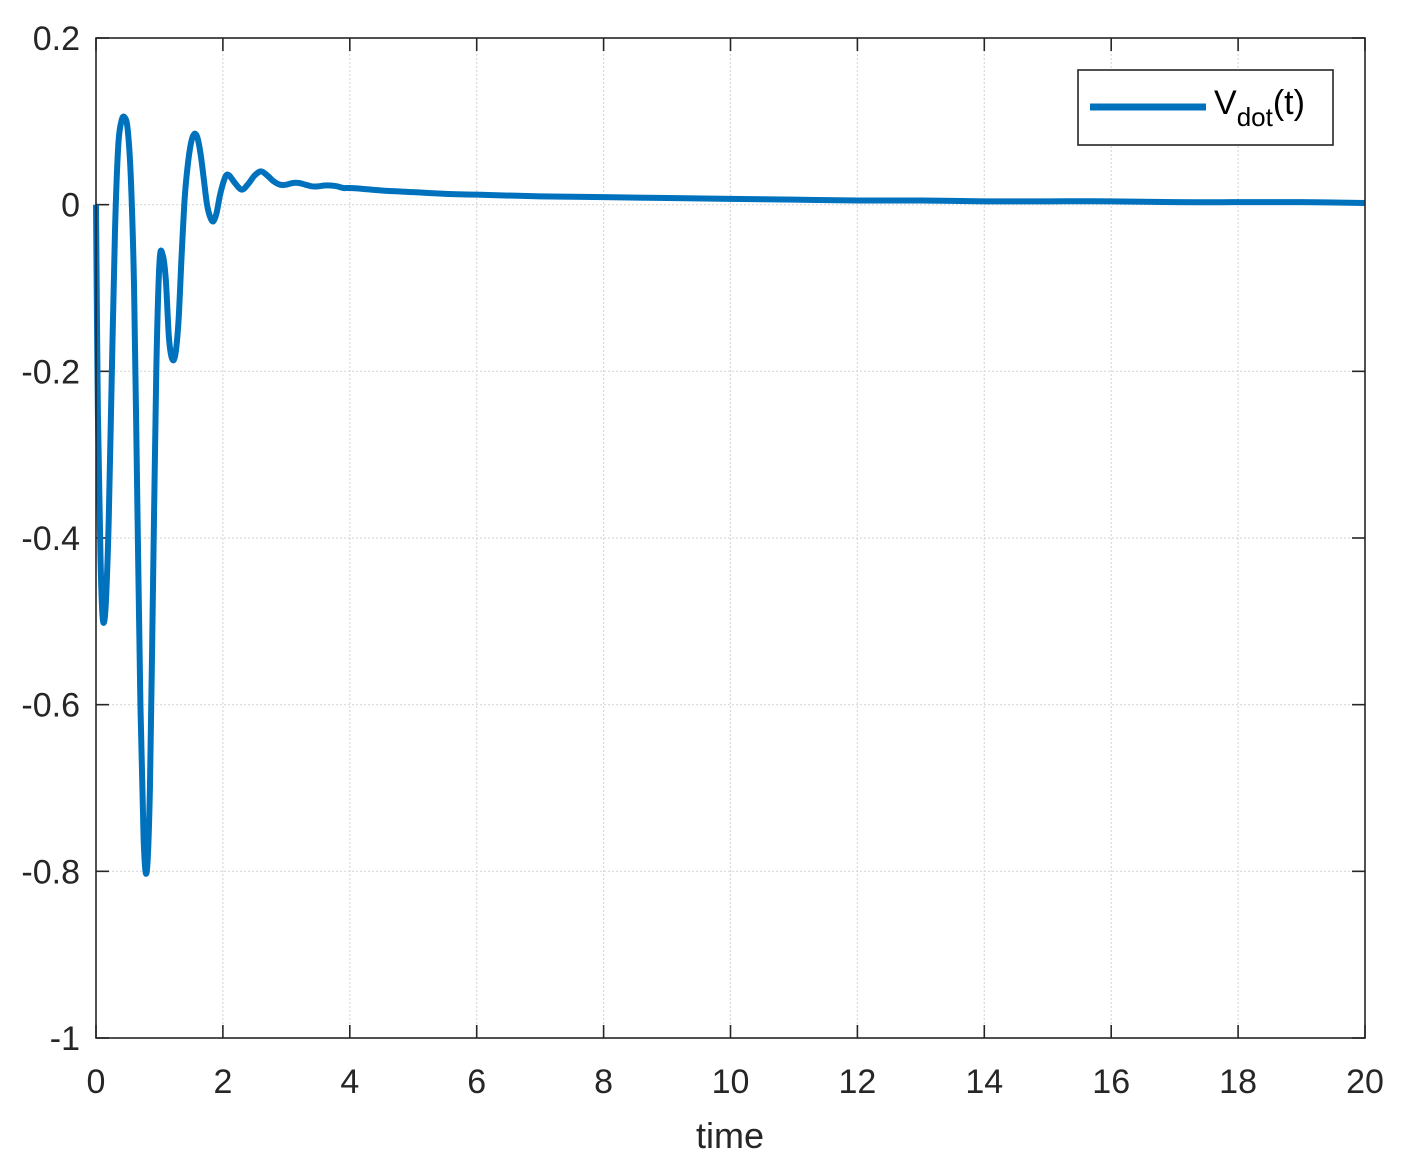 Image resolution: width=1402 pixels, height=1173 pixels. What do you see at coordinates (731, 1082) in the screenshot?
I see `x-tick-label: 10` at bounding box center [731, 1082].